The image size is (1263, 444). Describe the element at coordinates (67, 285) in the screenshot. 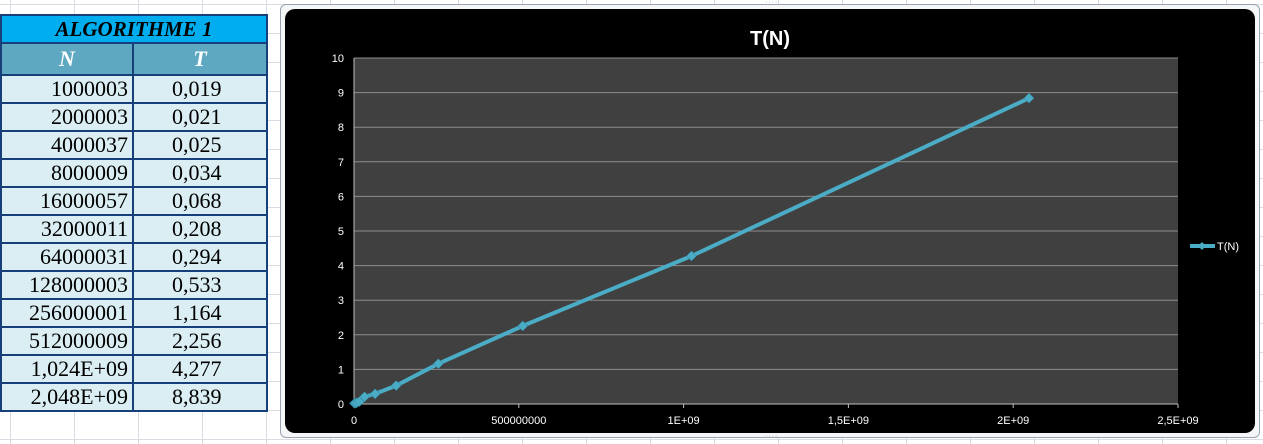

I see `cell-n: 128000003` at that location.